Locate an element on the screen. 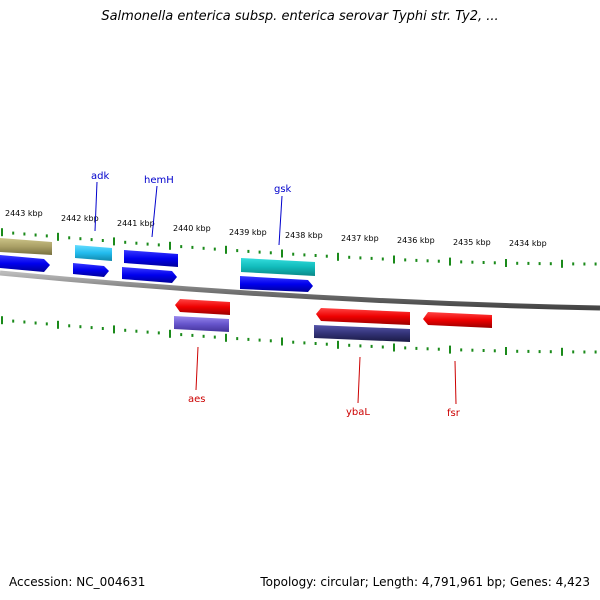  forward-genes-inner is located at coordinates (156, 273).